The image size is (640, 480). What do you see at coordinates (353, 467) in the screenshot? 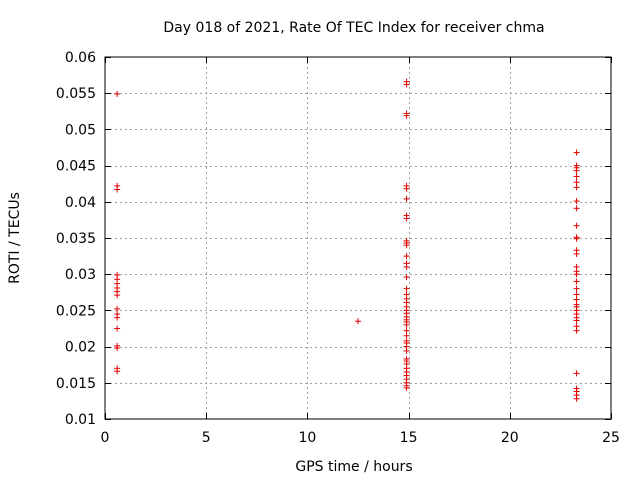
I see `x-axis-label: GPS time / hours` at bounding box center [353, 467].